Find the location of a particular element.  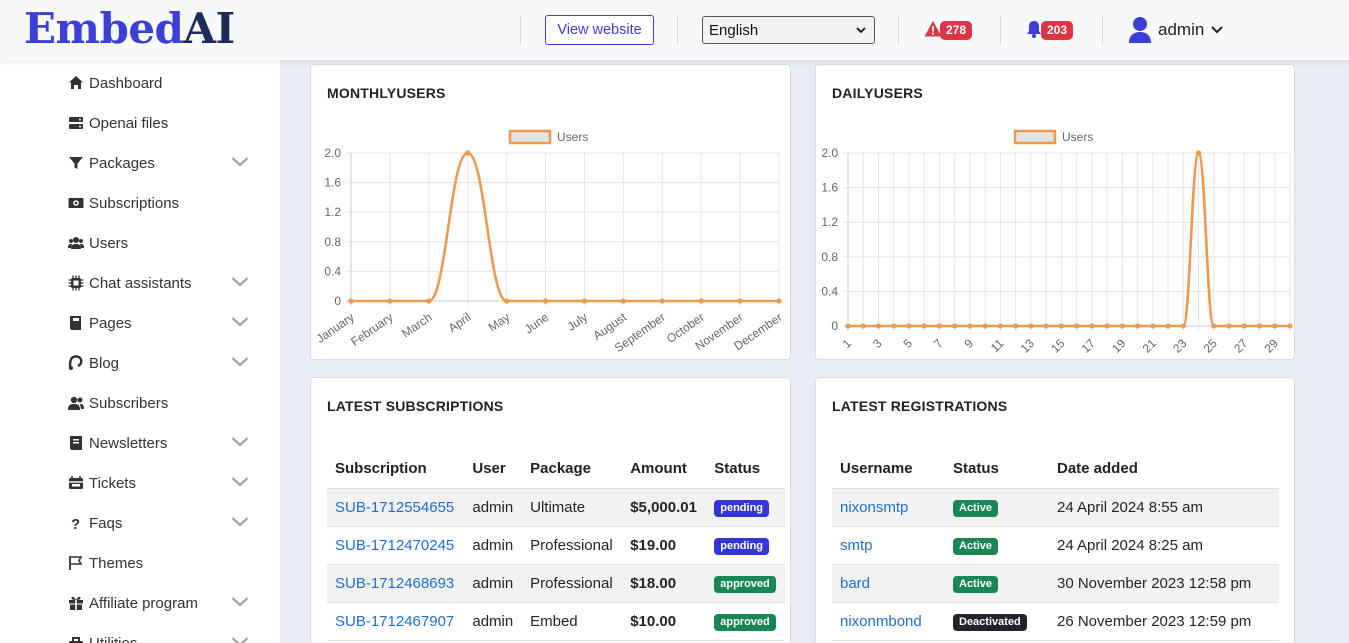

alert-triangle-icon is located at coordinates (933, 29).